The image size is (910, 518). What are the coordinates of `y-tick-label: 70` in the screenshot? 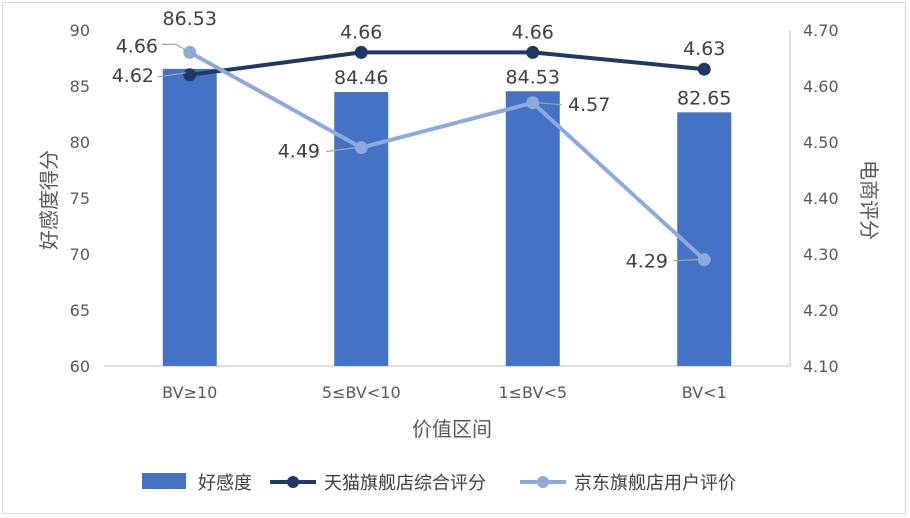 It's located at (80, 254).